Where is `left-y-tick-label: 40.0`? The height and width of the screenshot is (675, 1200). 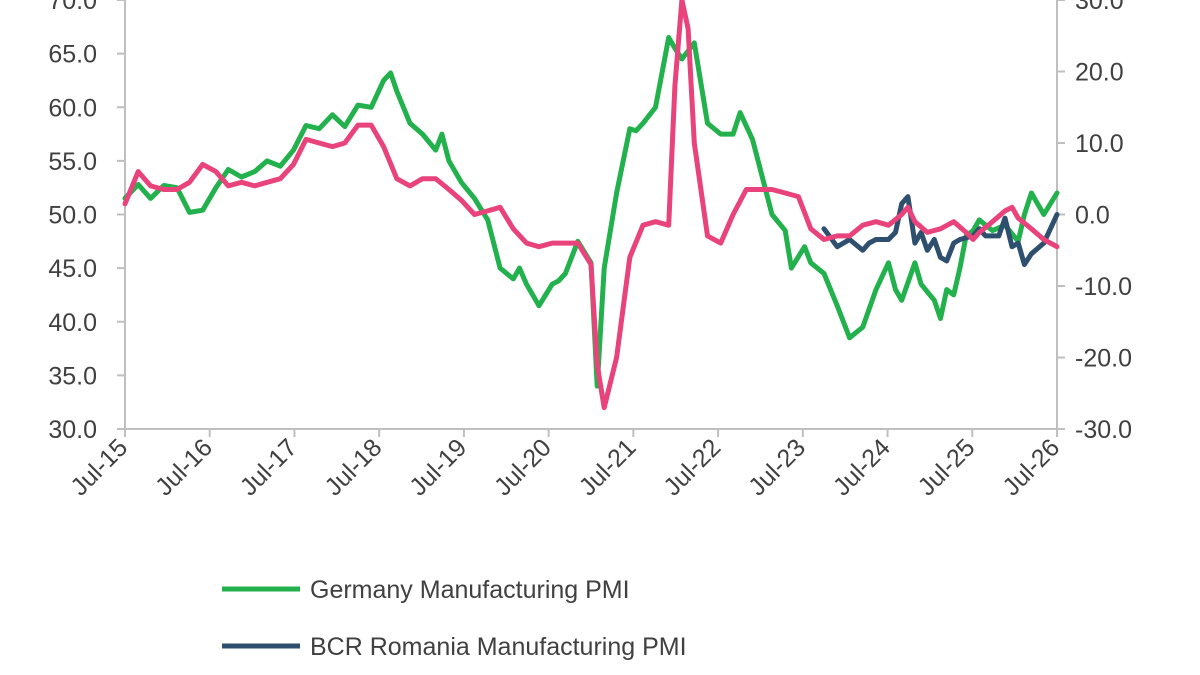 left-y-tick-label: 40.0 is located at coordinates (72, 323).